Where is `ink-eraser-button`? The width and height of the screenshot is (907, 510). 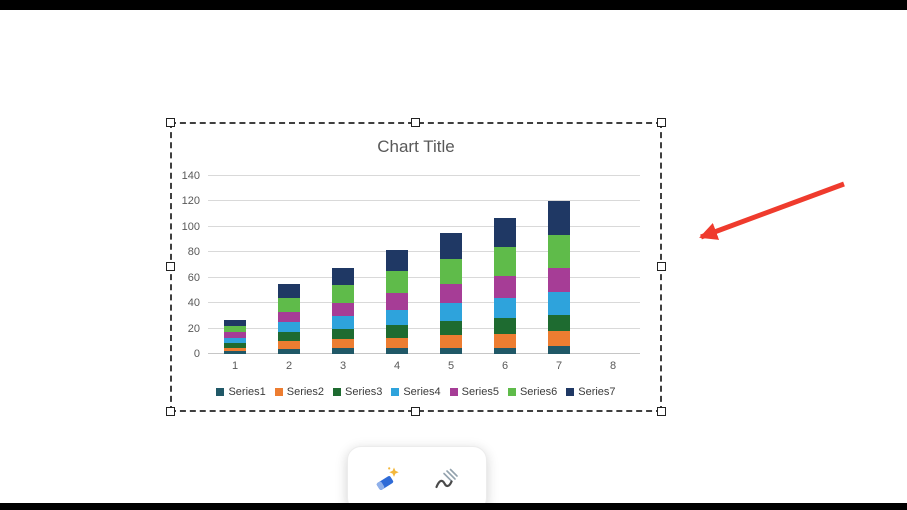
ink-eraser-button is located at coordinates (387, 479).